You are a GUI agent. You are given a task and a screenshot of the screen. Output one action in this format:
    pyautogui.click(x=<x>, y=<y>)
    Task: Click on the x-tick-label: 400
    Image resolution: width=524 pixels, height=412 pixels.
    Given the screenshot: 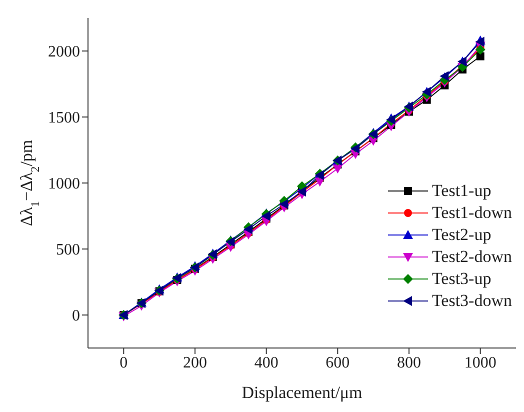 What is the action you would take?
    pyautogui.click(x=266, y=363)
    